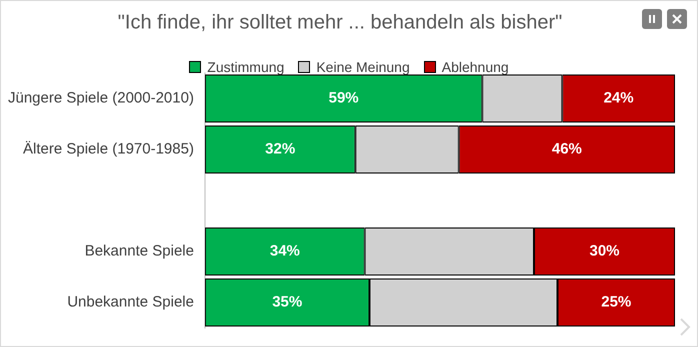  What do you see at coordinates (285, 251) in the screenshot?
I see `data-label: 34%` at bounding box center [285, 251].